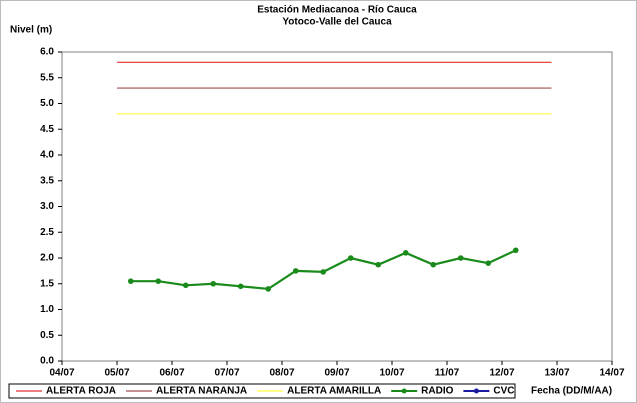 The width and height of the screenshot is (637, 403). I want to click on legend-label: ALERTA NARANJA, so click(201, 391).